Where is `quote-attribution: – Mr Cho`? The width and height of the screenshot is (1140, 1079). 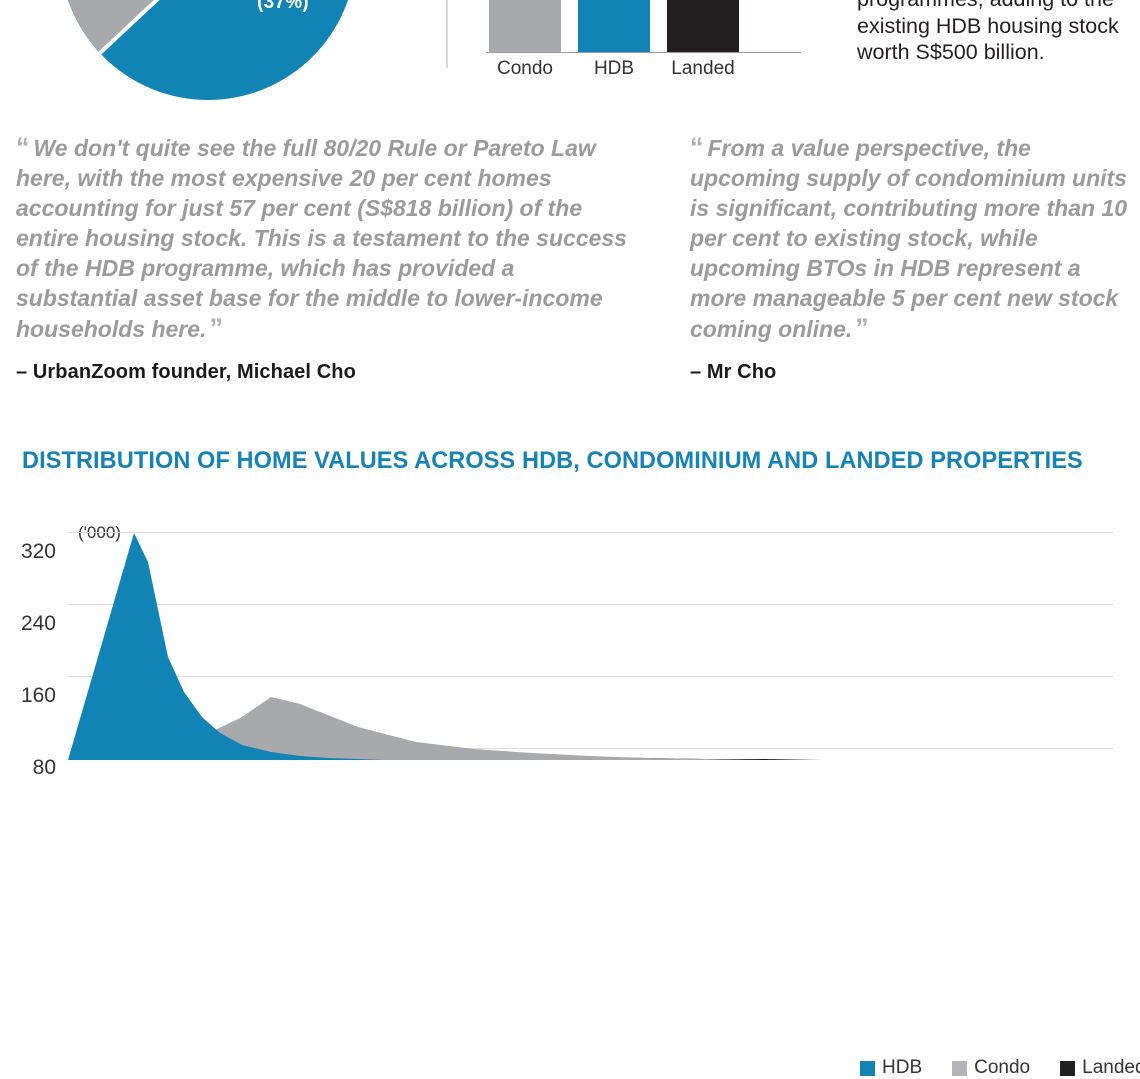 quote-attribution: – Mr Cho is located at coordinates (733, 372).